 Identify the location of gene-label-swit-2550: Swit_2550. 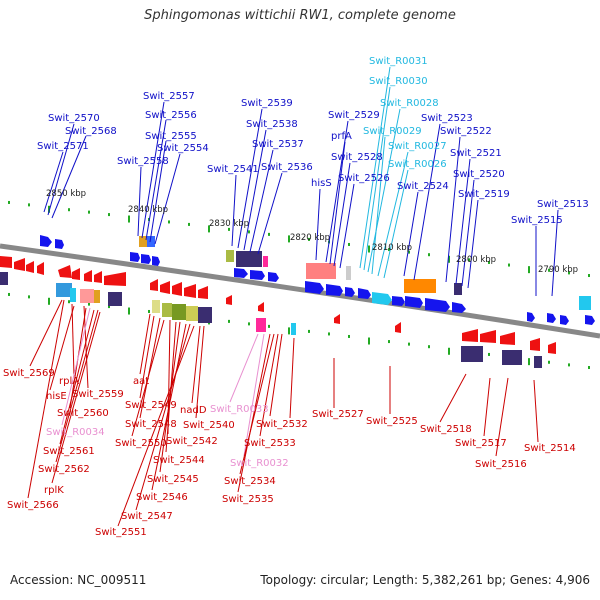
(141, 443).